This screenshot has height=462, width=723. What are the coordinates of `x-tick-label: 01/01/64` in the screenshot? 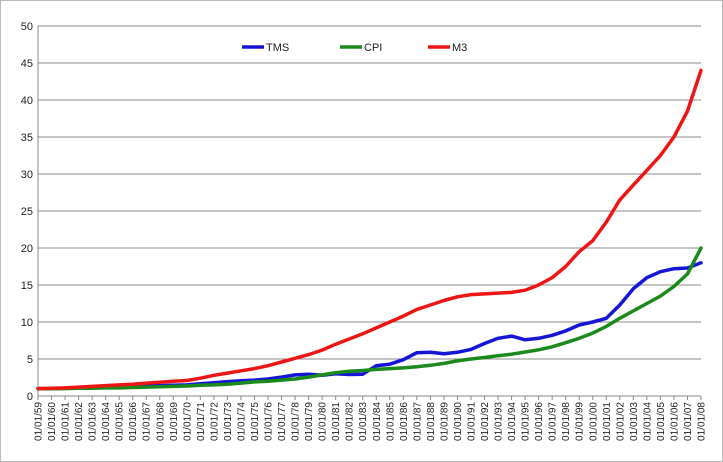 It's located at (106, 421).